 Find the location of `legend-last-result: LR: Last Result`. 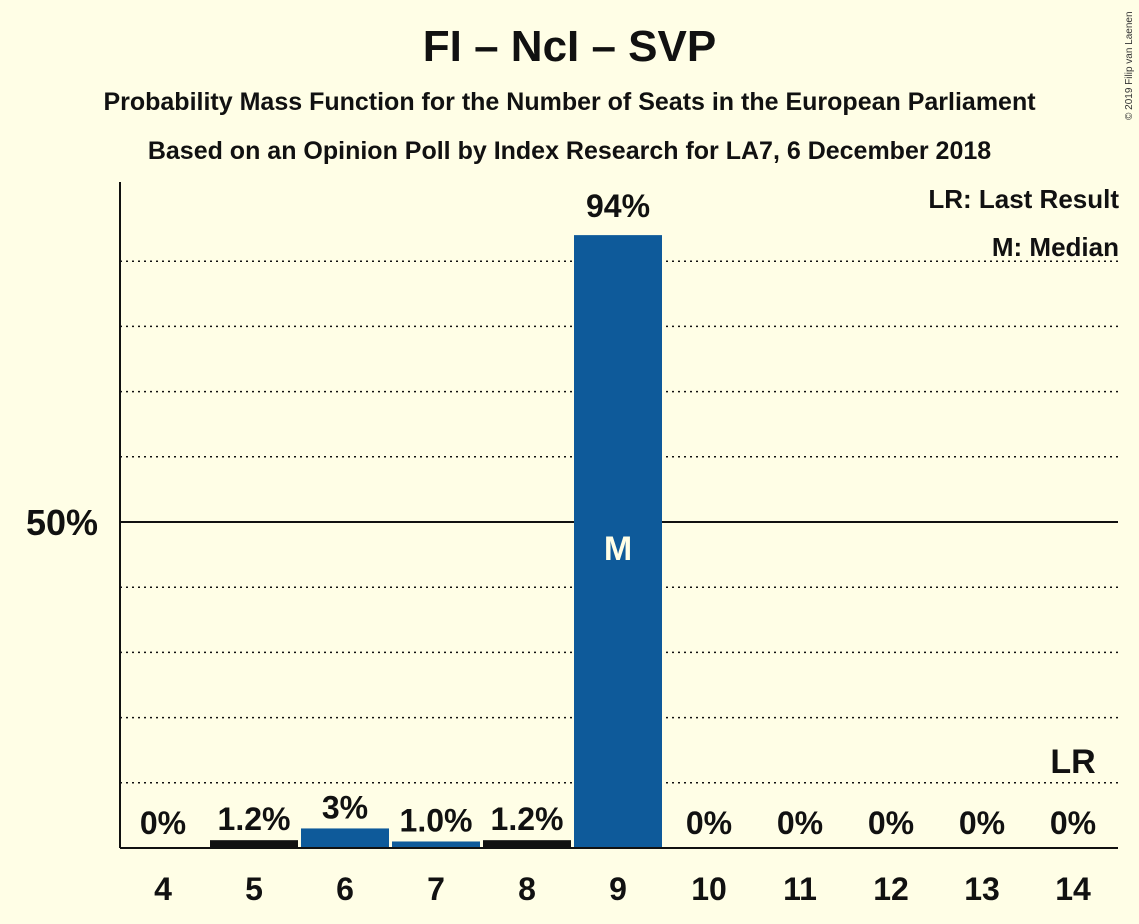

legend-last-result: LR: Last Result is located at coordinates (1023, 199).